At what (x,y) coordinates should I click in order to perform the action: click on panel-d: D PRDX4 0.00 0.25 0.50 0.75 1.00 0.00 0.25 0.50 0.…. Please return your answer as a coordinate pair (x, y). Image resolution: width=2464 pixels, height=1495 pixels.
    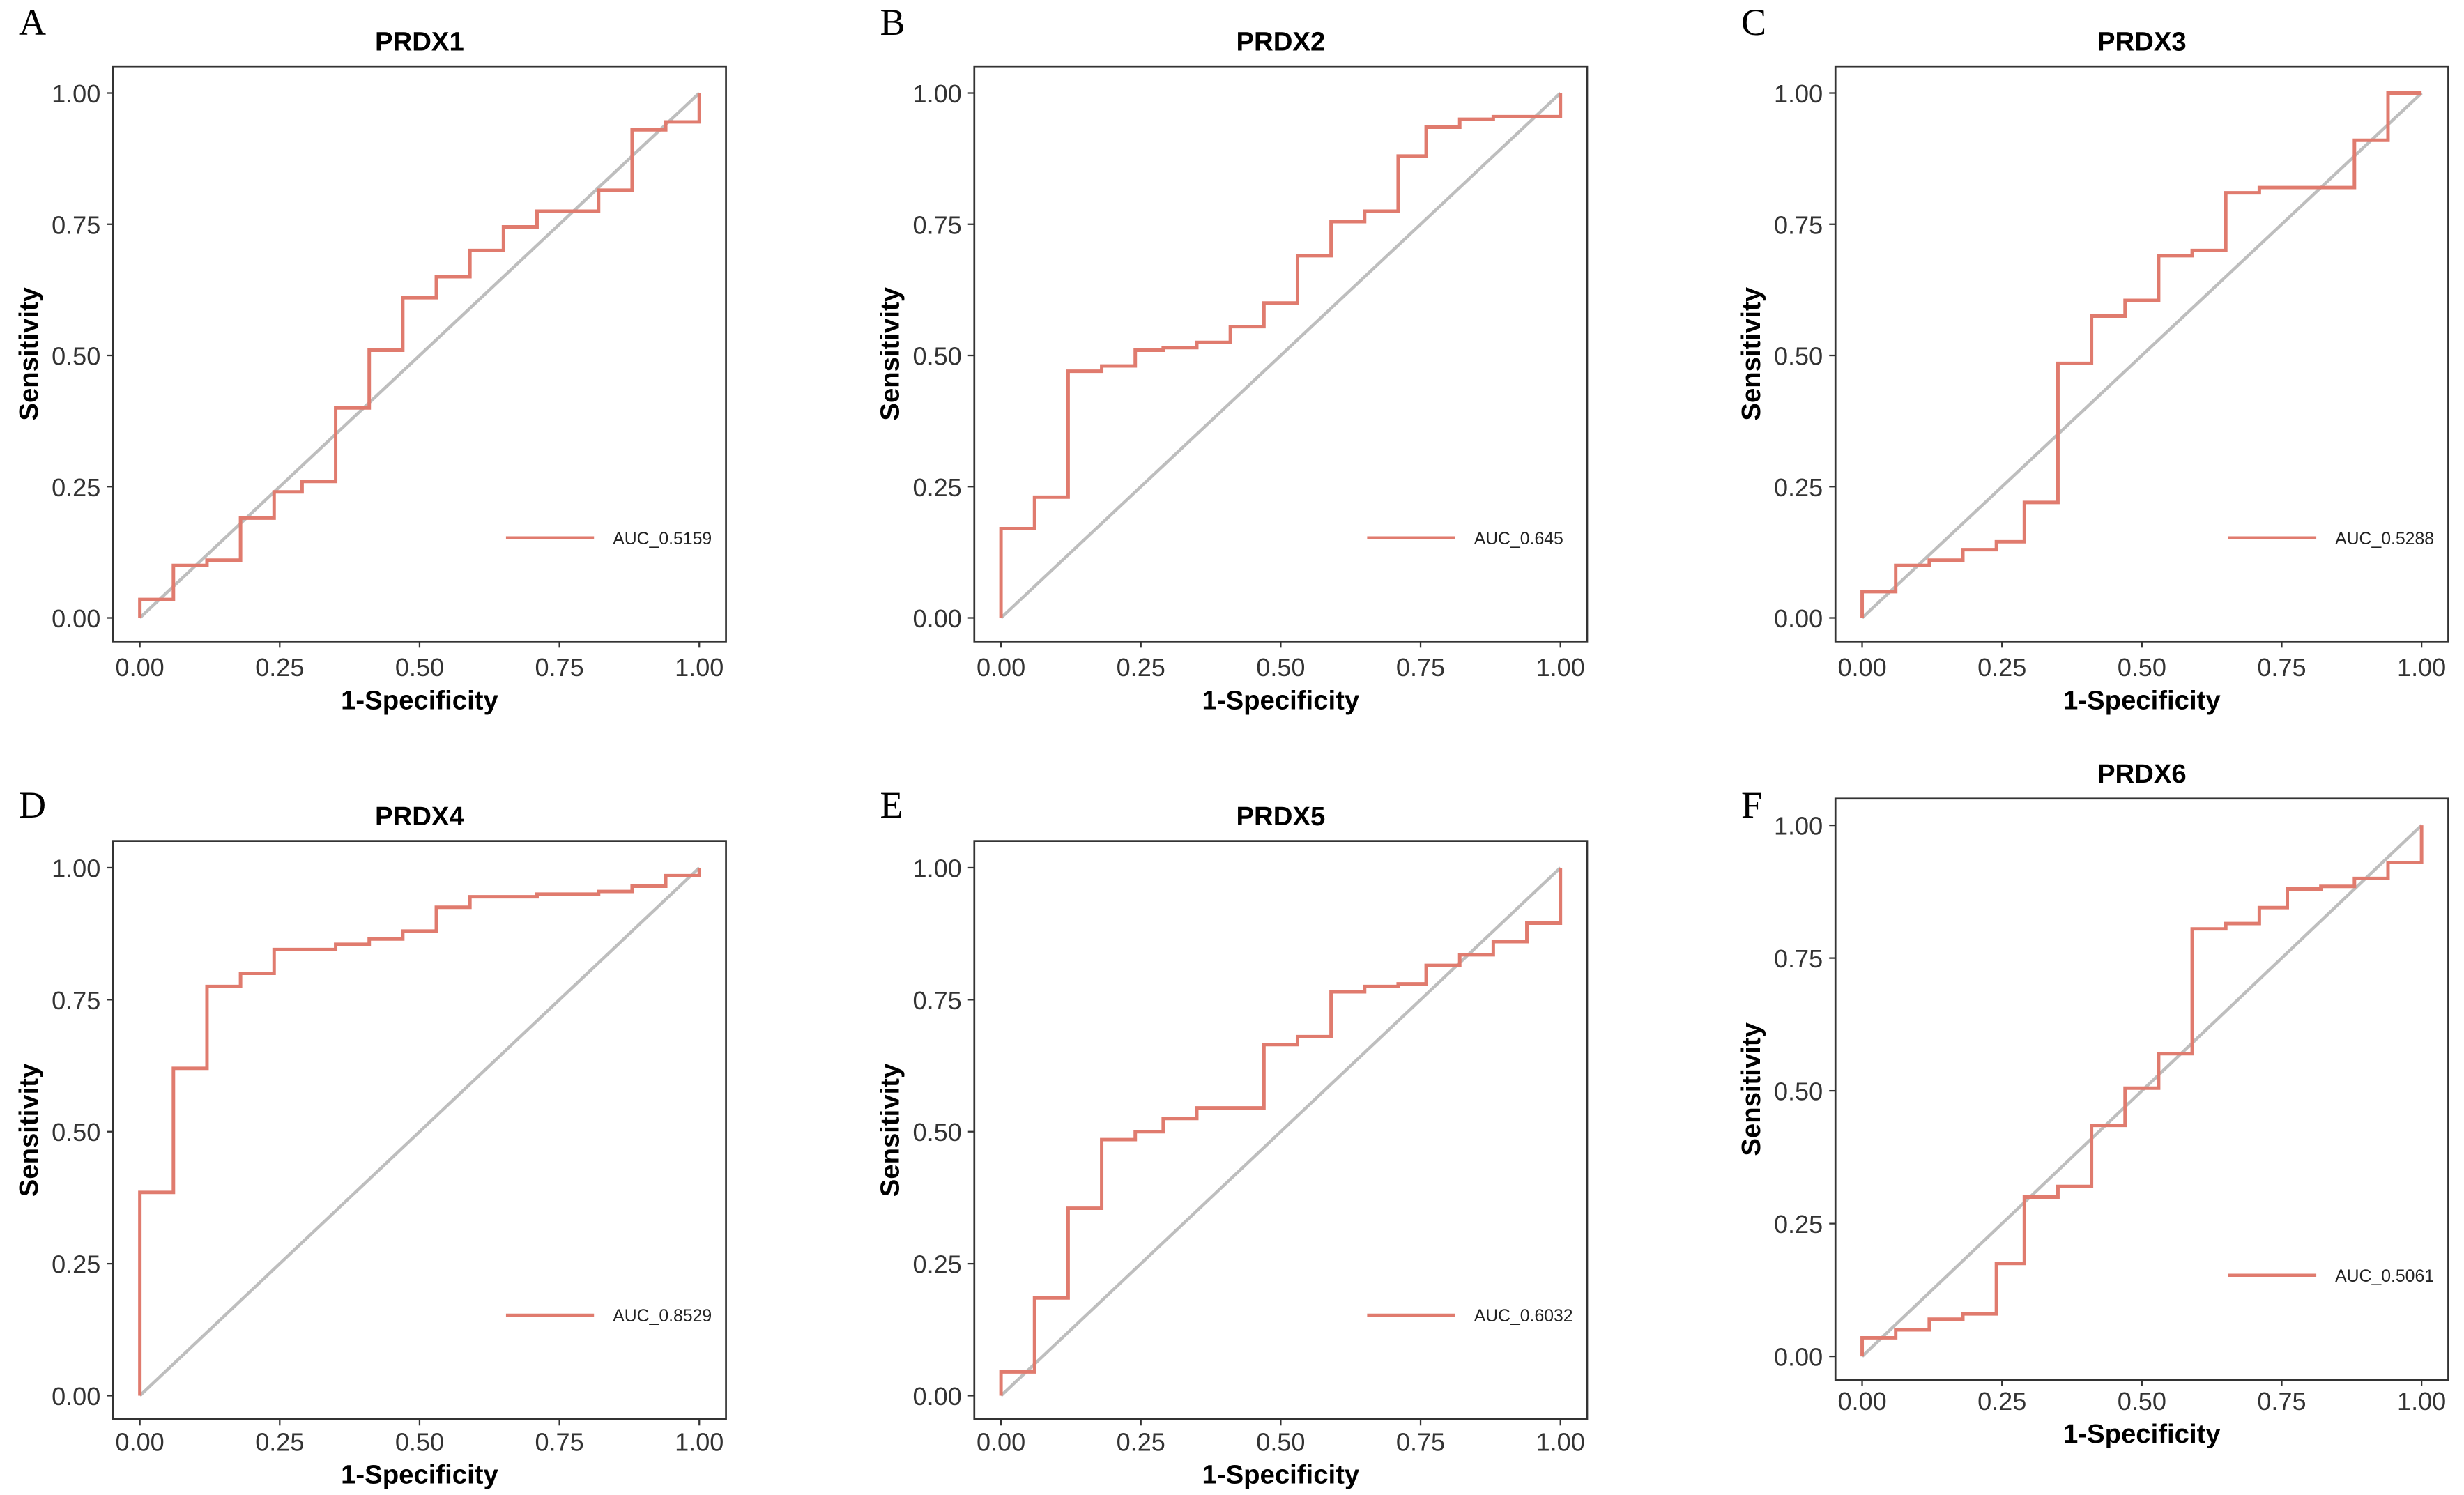
    Looking at the image, I should click on (370, 1137).